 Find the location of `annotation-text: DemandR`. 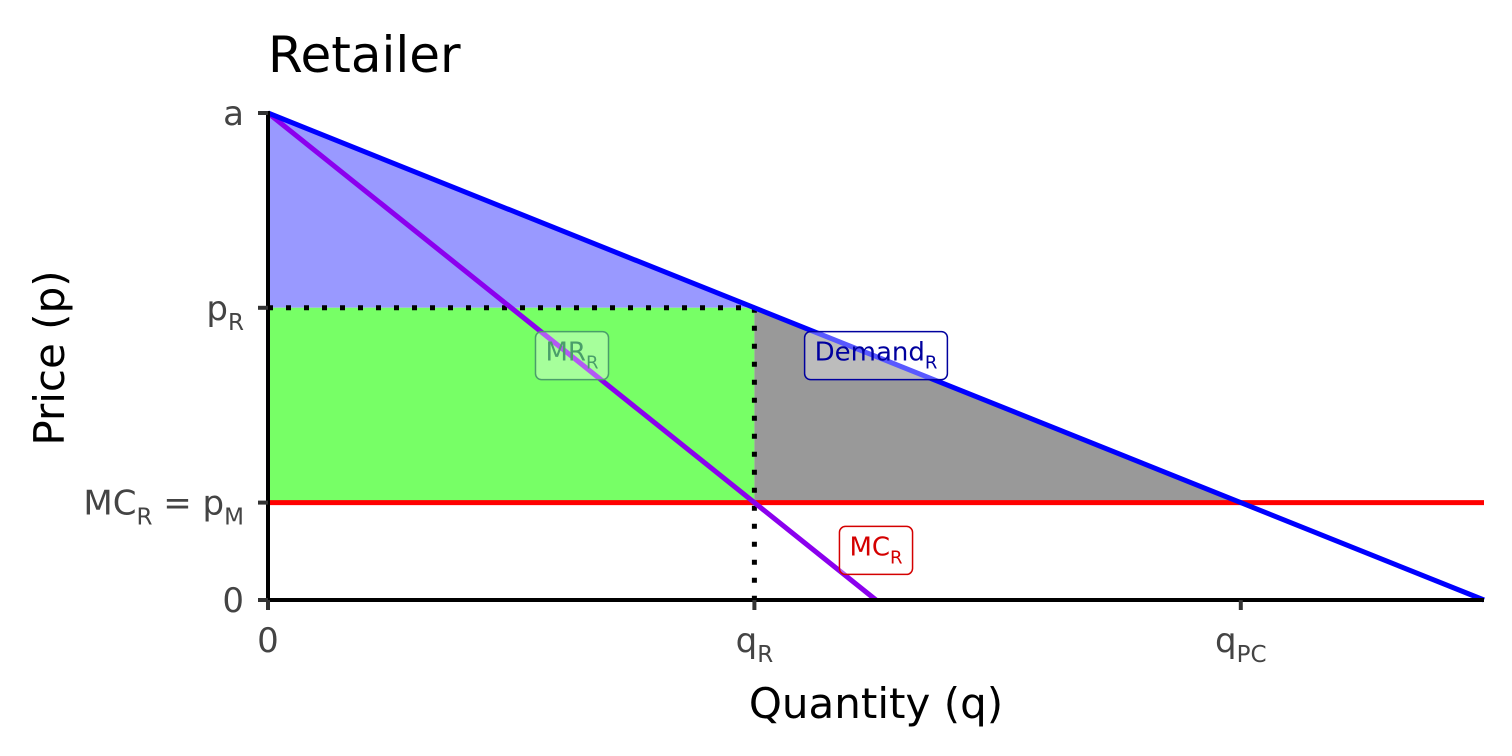

annotation-text: DemandR is located at coordinates (876, 356).